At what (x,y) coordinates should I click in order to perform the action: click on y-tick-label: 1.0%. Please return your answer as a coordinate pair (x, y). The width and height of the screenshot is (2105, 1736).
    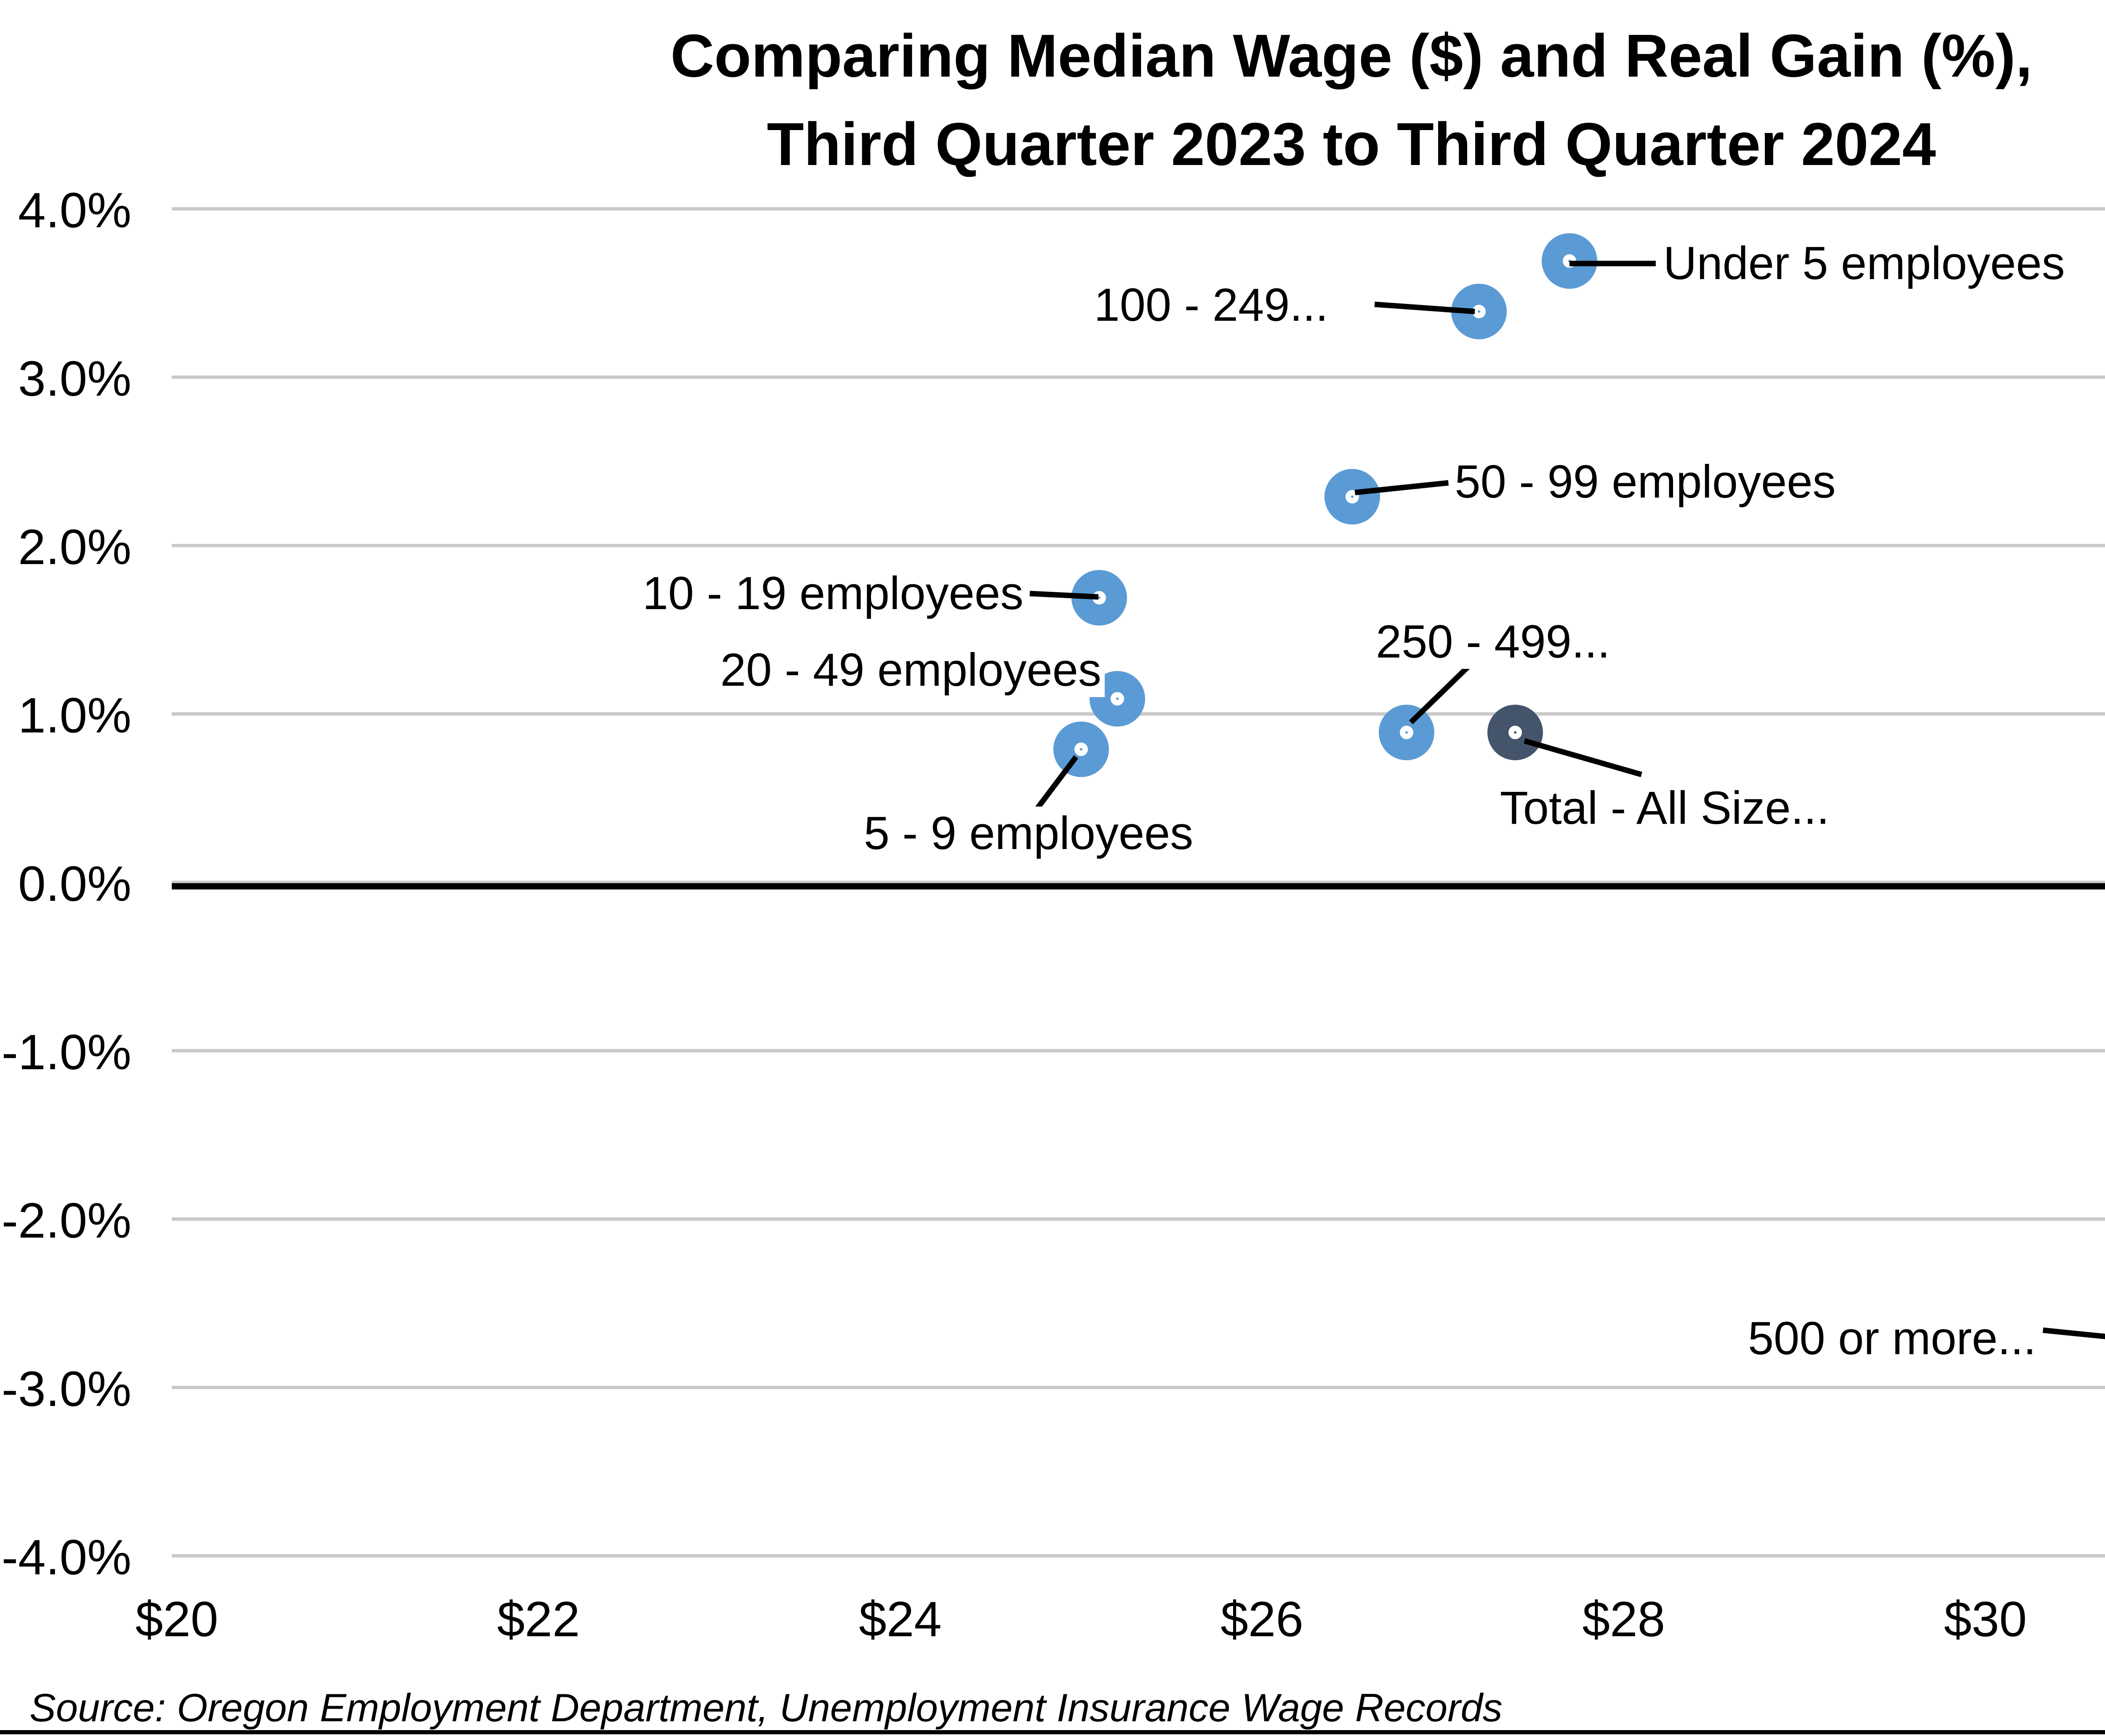
    Looking at the image, I should click on (74, 715).